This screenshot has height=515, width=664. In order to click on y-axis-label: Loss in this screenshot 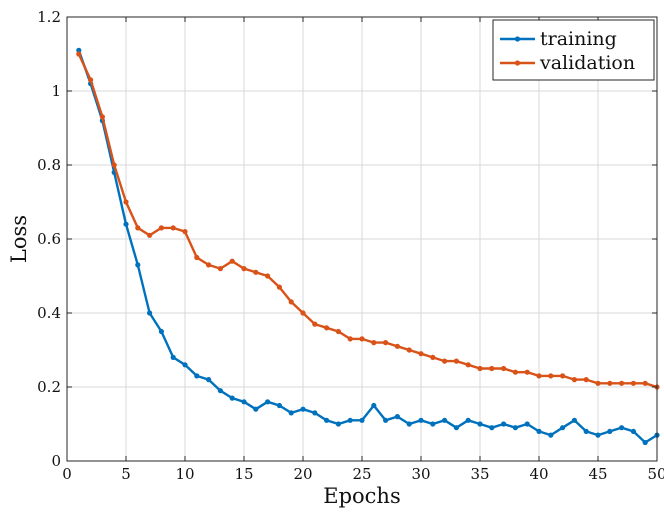, I will do `click(19, 239)`.